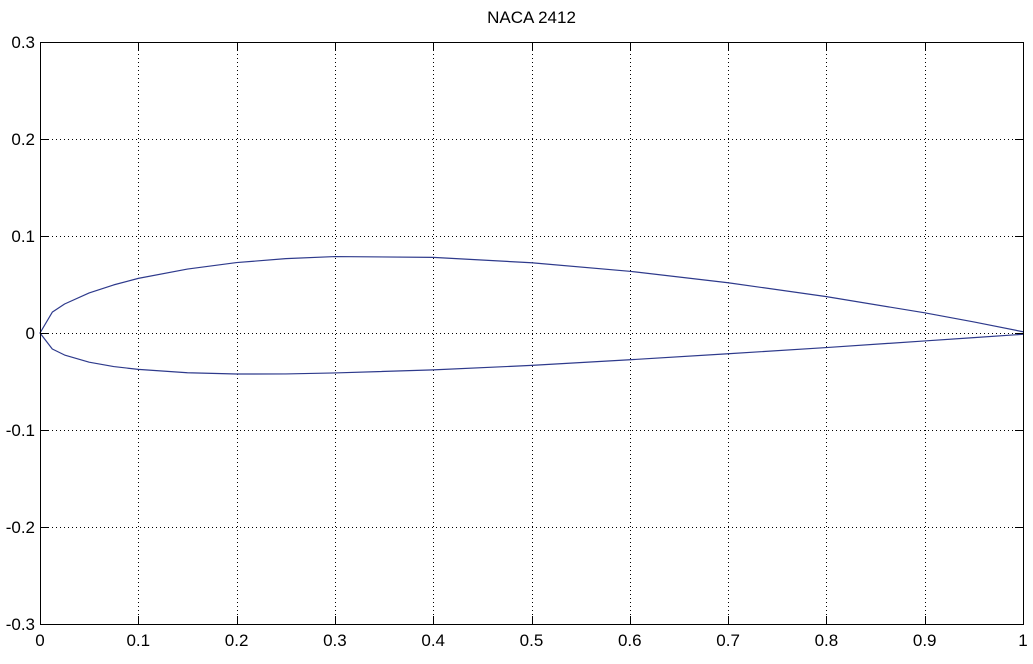 The image size is (1033, 664). Describe the element at coordinates (20, 430) in the screenshot. I see `y-tick-label: -0.1` at that location.